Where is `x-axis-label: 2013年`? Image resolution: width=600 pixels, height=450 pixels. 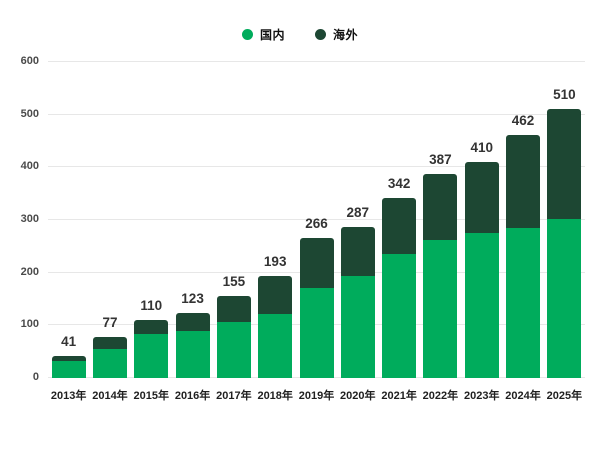
x-axis-label: 2013年 is located at coordinates (68, 396).